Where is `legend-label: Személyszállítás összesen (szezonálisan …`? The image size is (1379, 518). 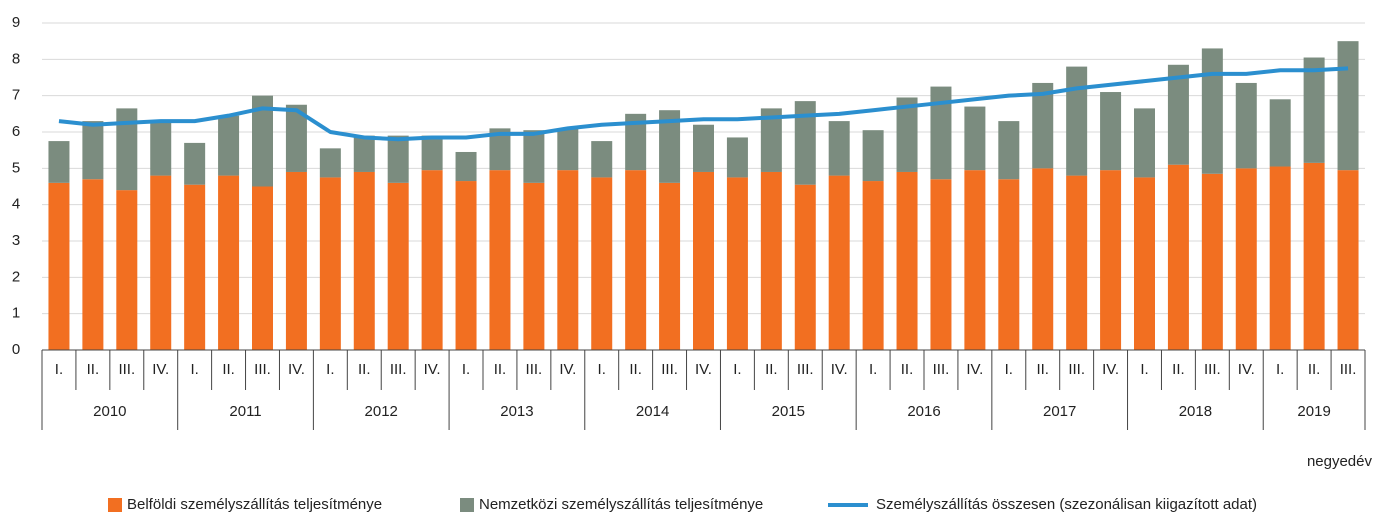
legend-label: Személyszállítás összesen (szezonálisan … is located at coordinates (1066, 504).